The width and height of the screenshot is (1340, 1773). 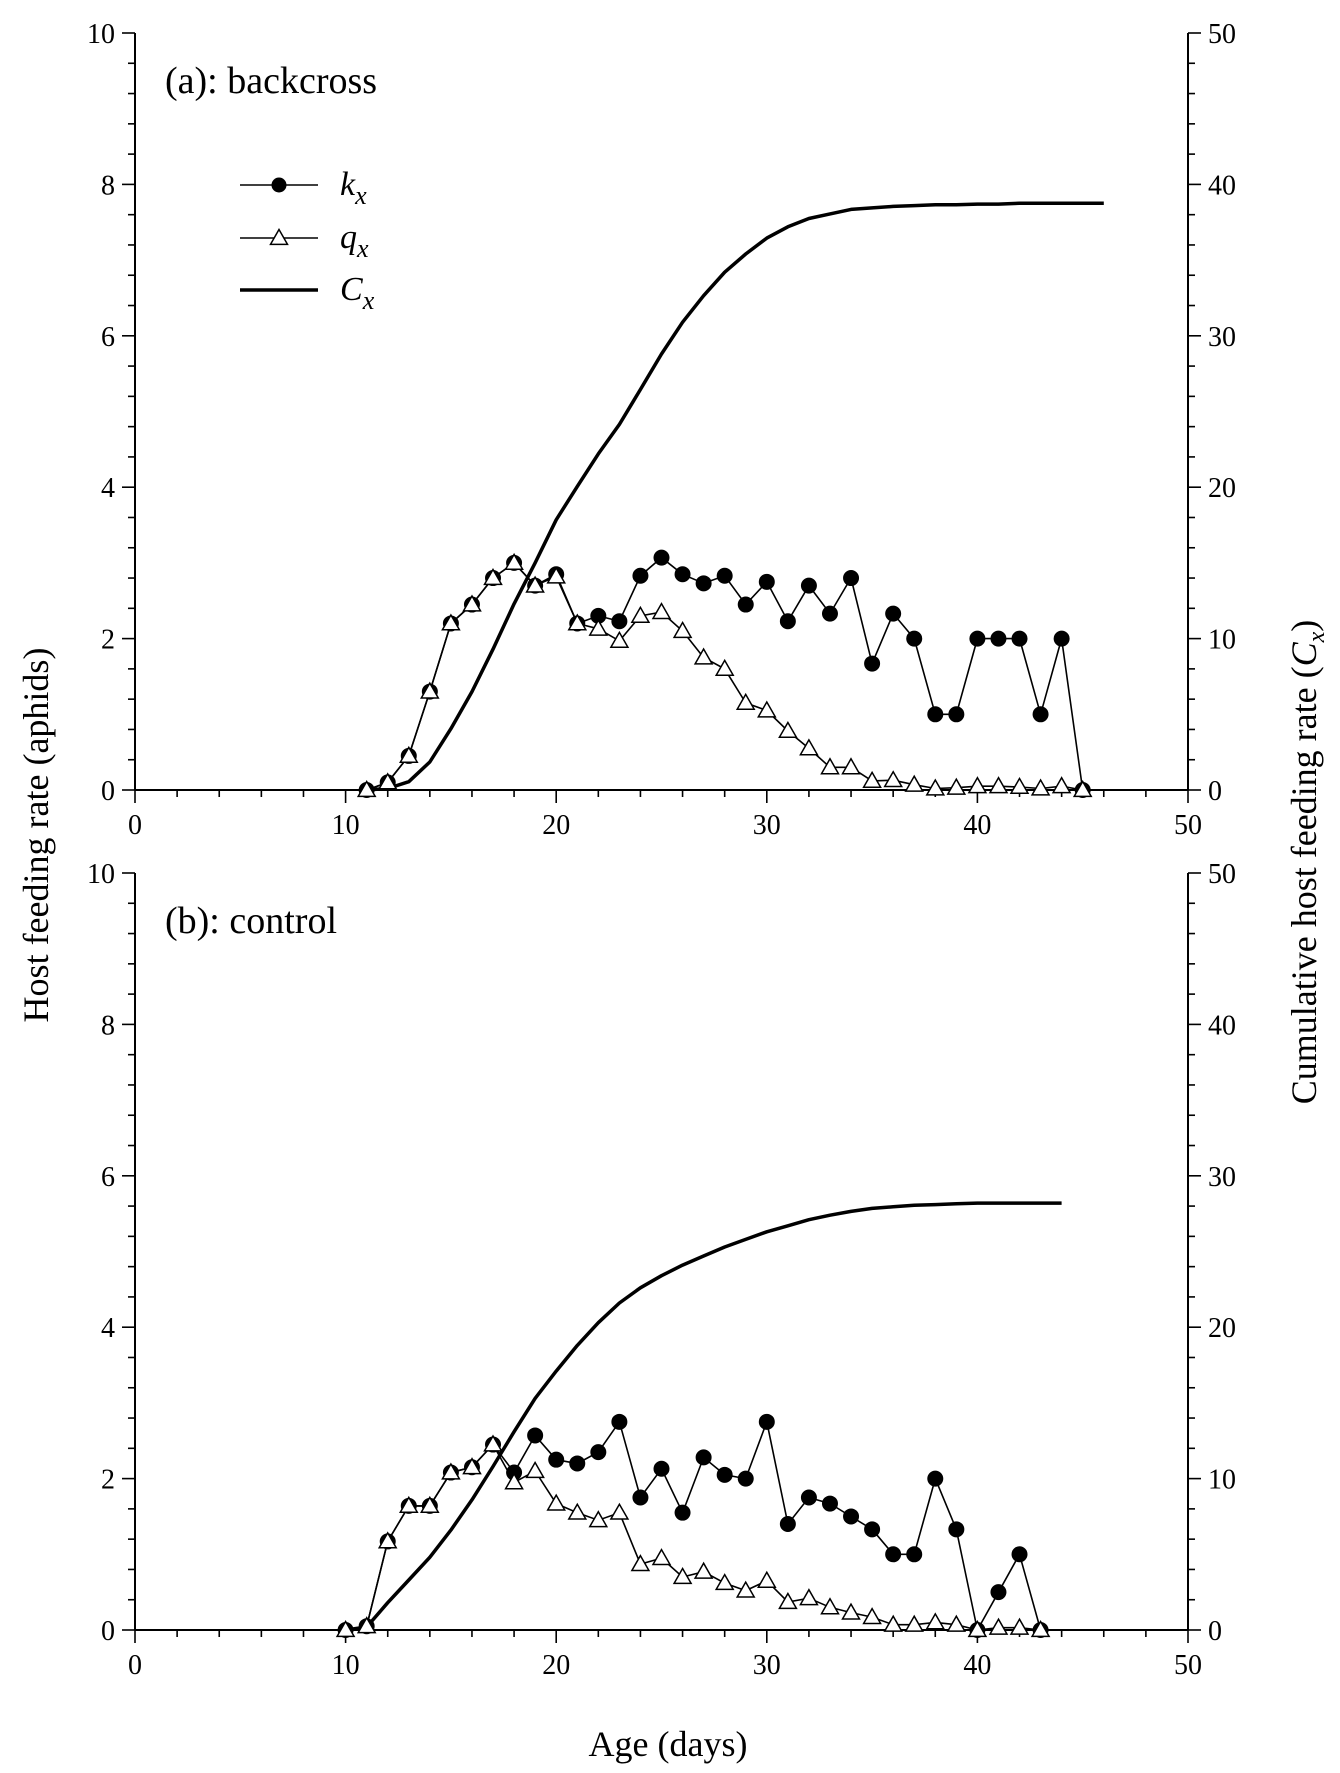 What do you see at coordinates (1222, 34) in the screenshot?
I see `y-right-tick-label: 50` at bounding box center [1222, 34].